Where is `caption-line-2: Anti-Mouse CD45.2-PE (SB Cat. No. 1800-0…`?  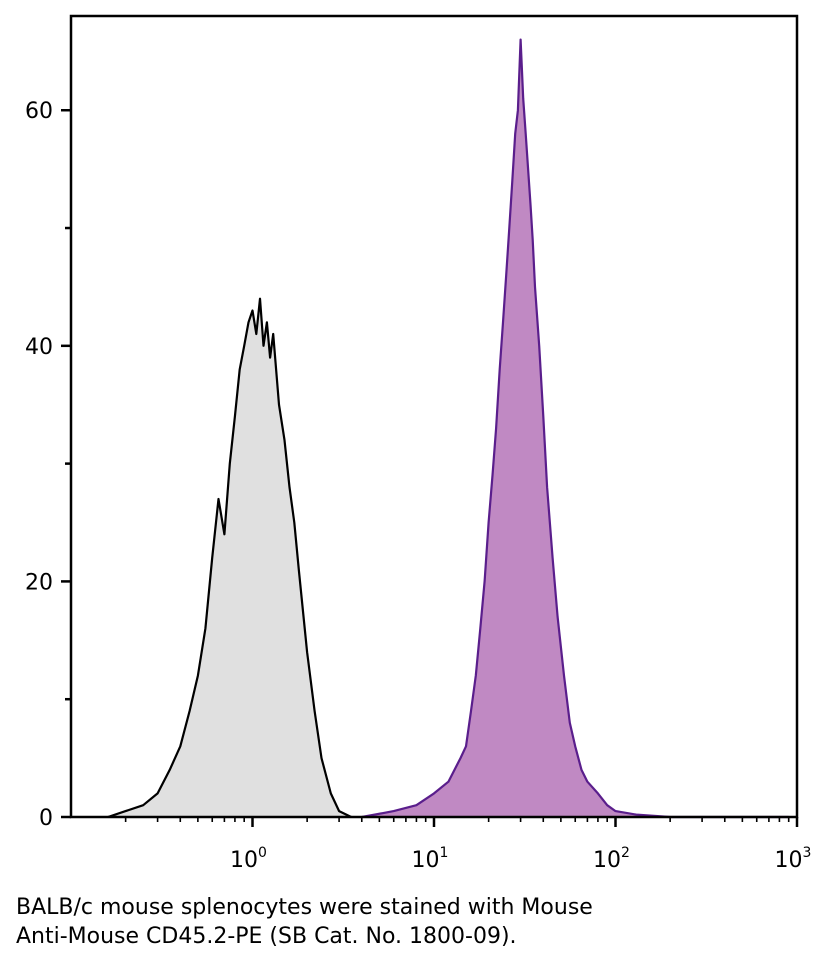 caption-line-2: Anti-Mouse CD45.2-PE (SB Cat. No. 1800-0… is located at coordinates (266, 936).